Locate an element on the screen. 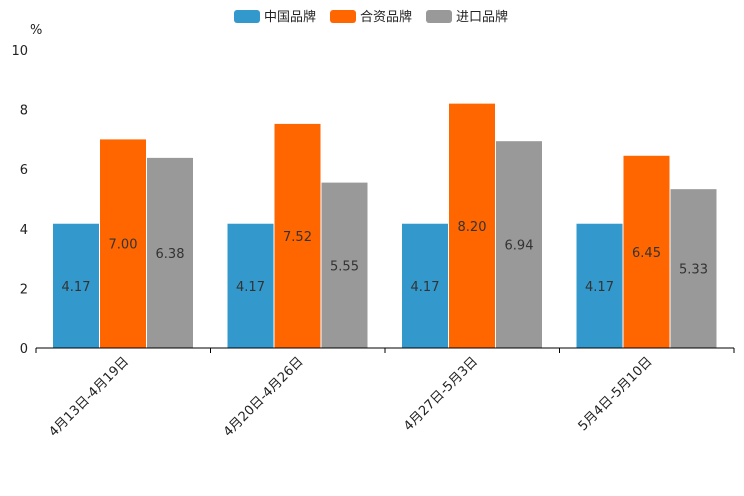 This screenshot has width=744, height=496. bar-value-label: 6.38 is located at coordinates (170, 254).